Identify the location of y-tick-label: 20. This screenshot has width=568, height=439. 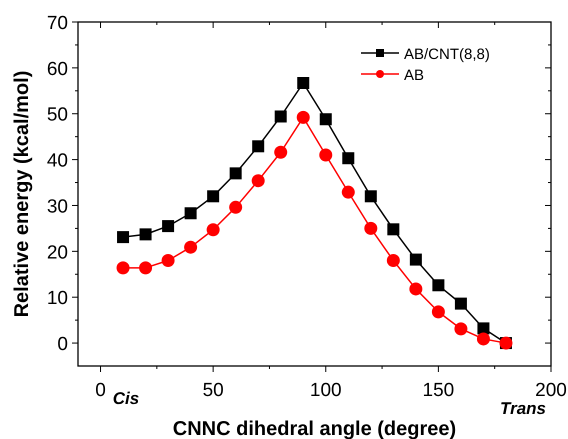
(57, 253).